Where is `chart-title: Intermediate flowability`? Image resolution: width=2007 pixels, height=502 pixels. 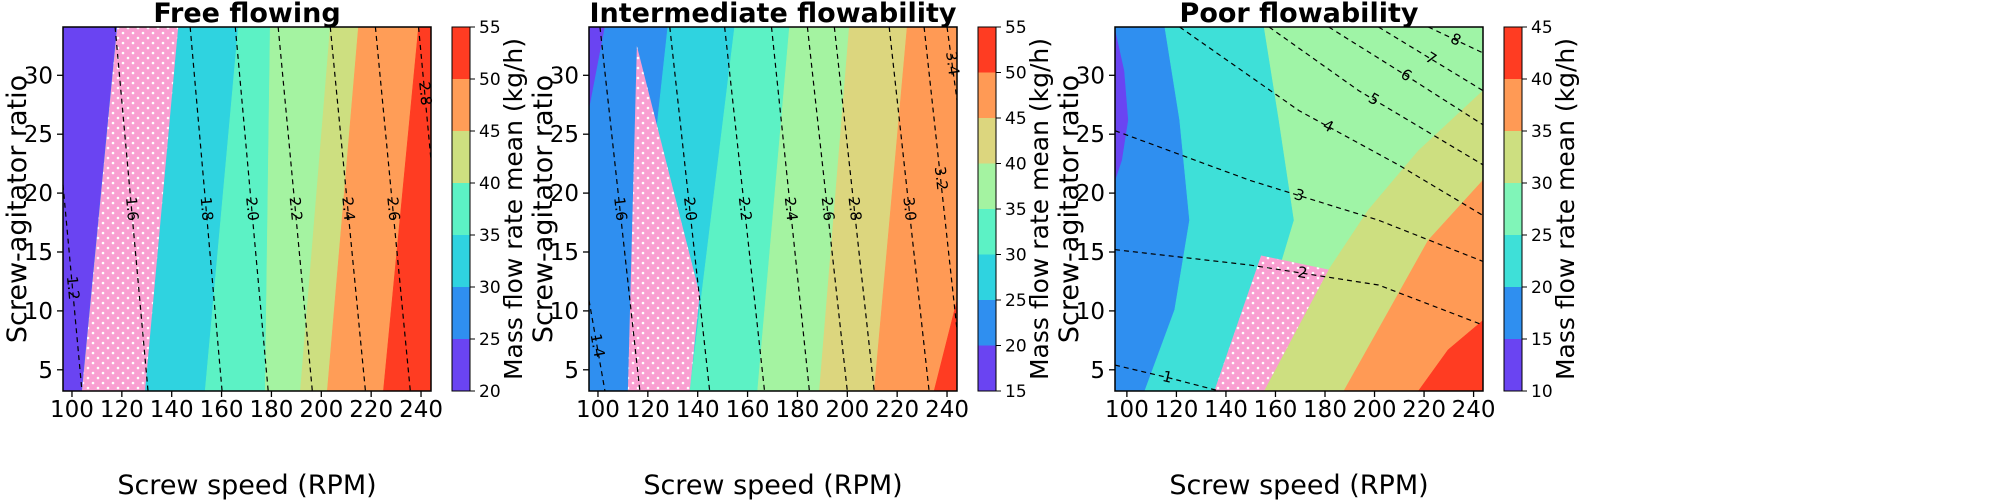
chart-title: Intermediate flowability is located at coordinates (773, 14).